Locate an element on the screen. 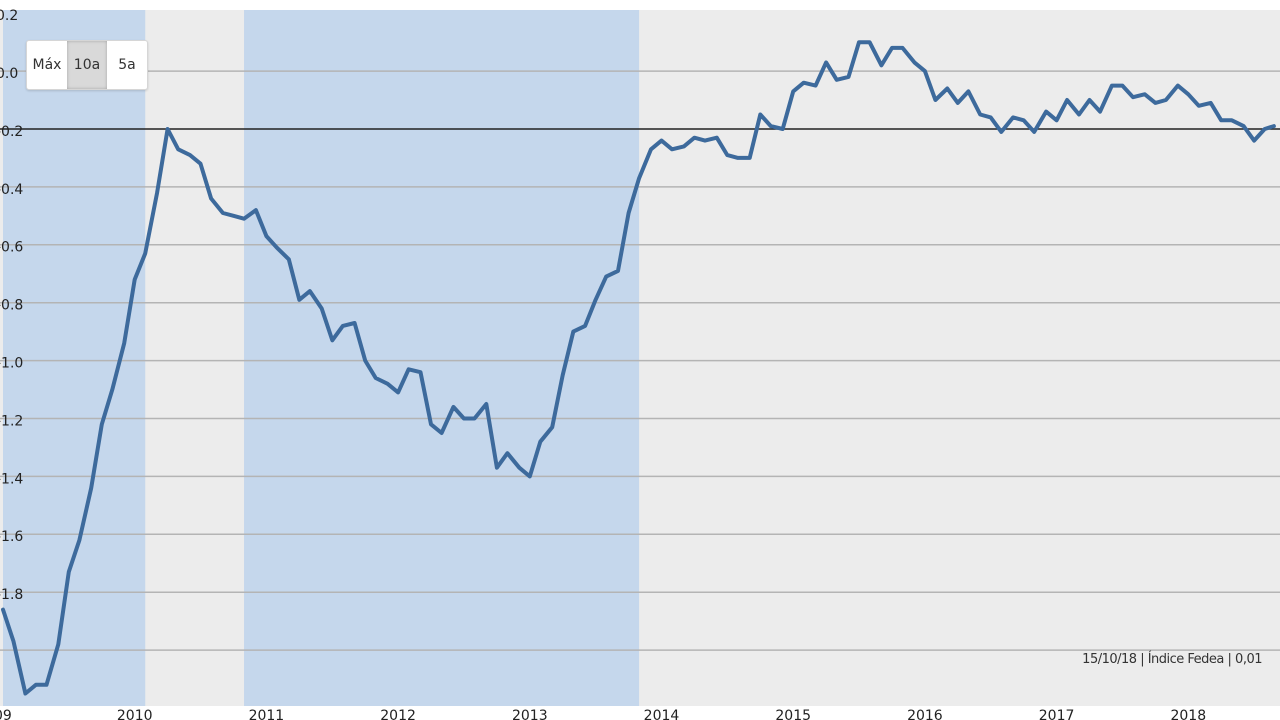 This screenshot has height=720, width=1280. x-tick-label: 2011 is located at coordinates (267, 714).